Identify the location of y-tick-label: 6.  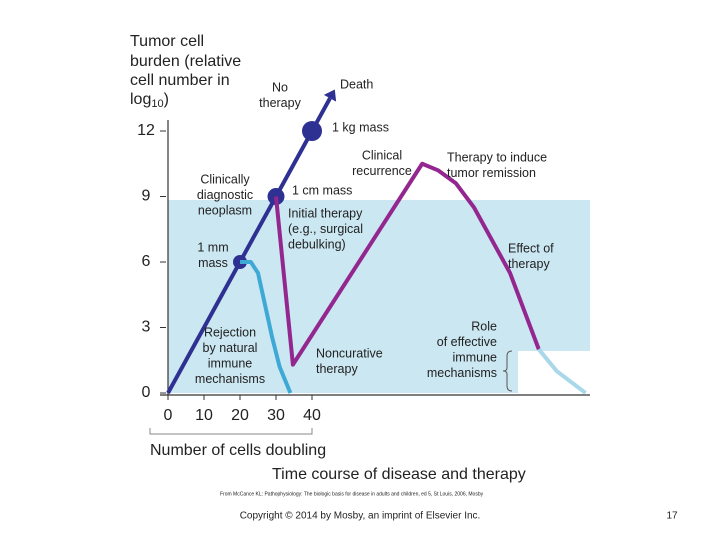
(146, 261).